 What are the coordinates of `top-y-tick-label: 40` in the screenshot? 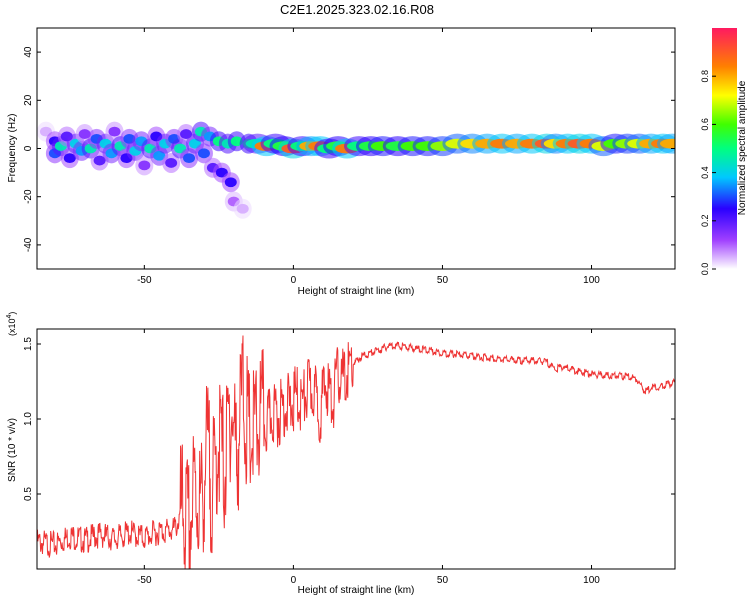 It's located at (28, 52).